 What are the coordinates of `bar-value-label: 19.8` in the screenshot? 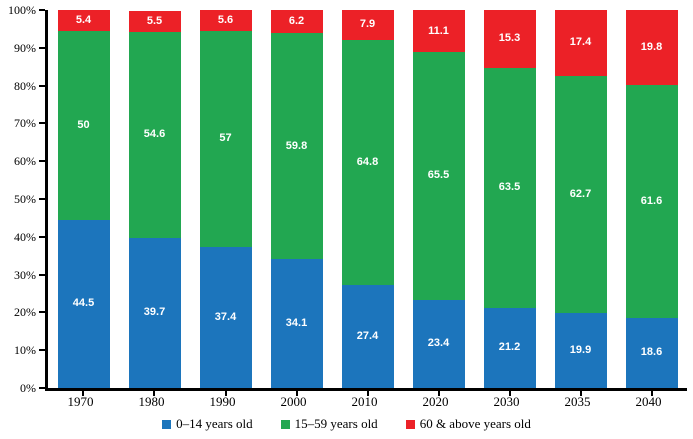 It's located at (651, 46).